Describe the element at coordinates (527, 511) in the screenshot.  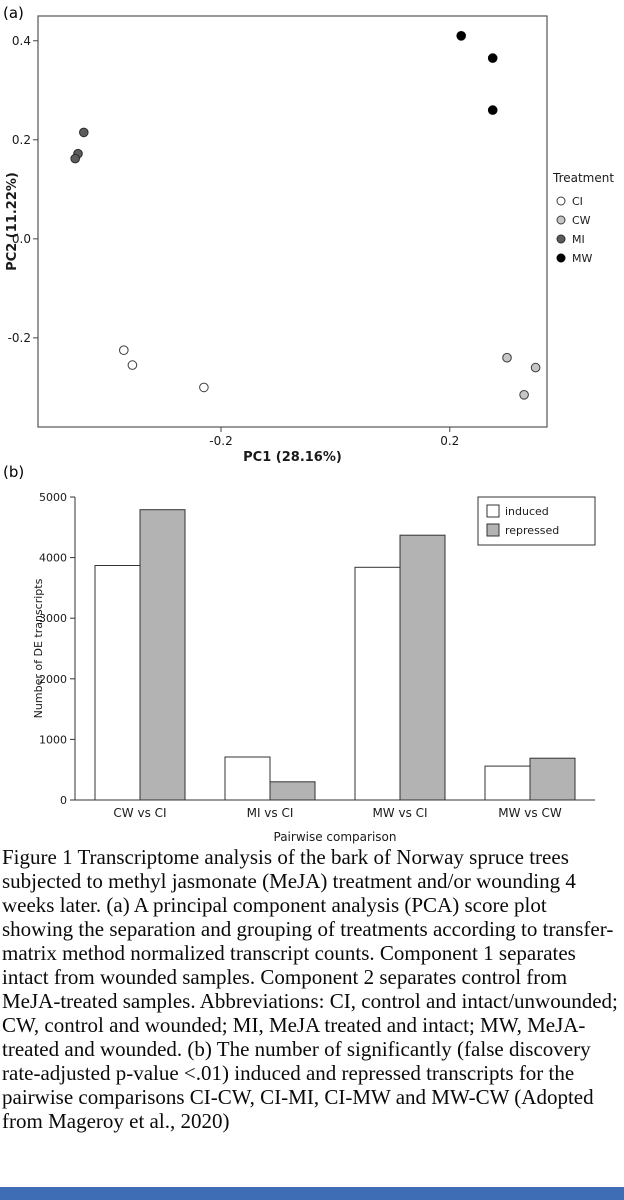
I see `legend-label-induced: induced` at that location.